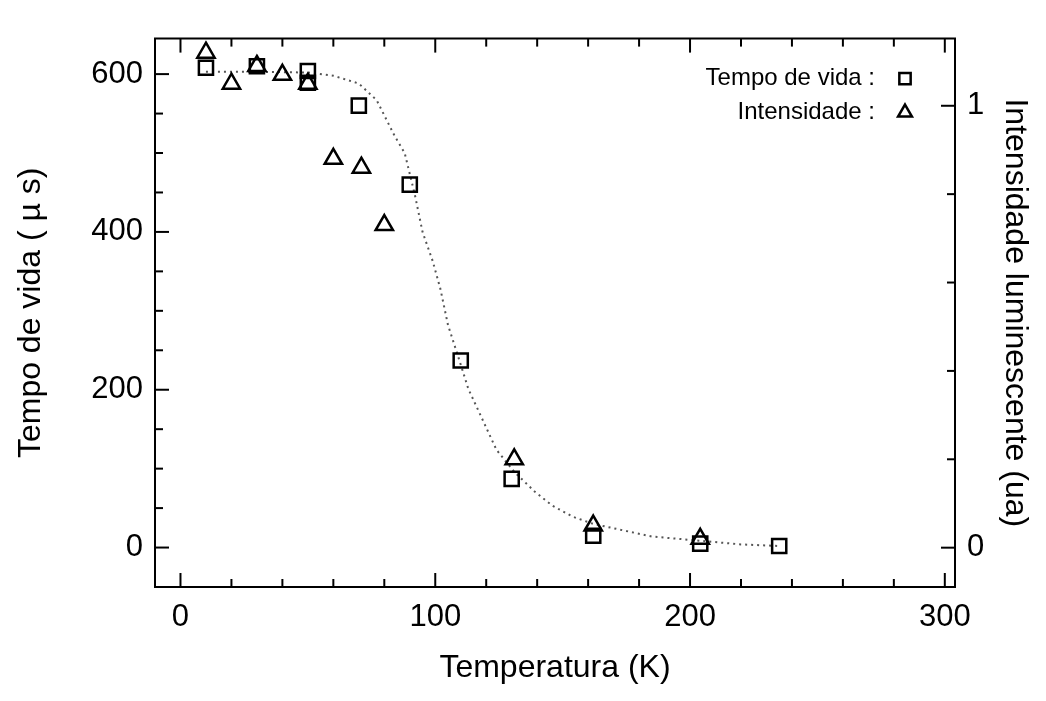 The image size is (1046, 701). I want to click on y2-tick-label: 1, so click(976, 104).